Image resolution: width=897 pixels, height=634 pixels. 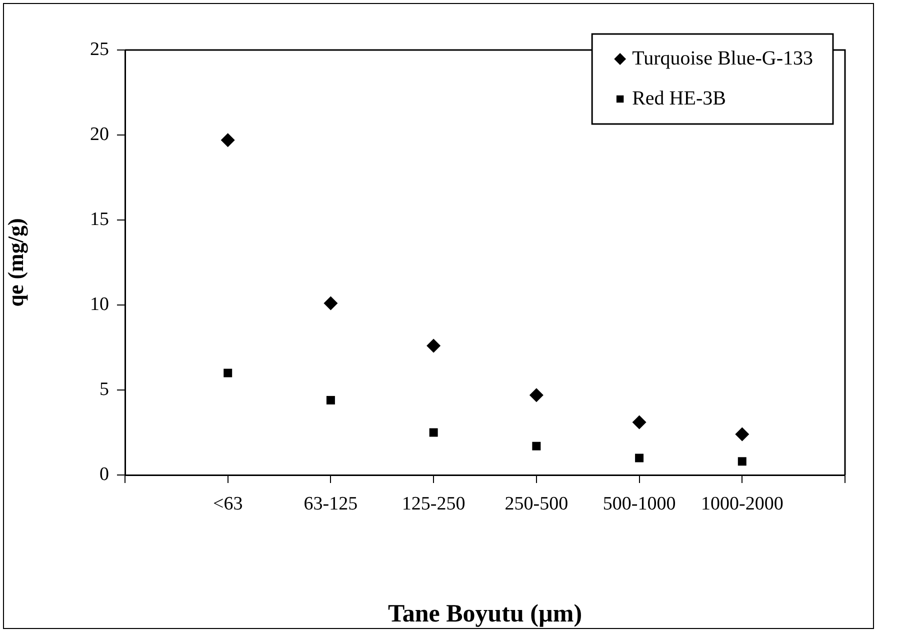 What do you see at coordinates (485, 614) in the screenshot?
I see `x-axis-title: Tane Boyutu (µm)` at bounding box center [485, 614].